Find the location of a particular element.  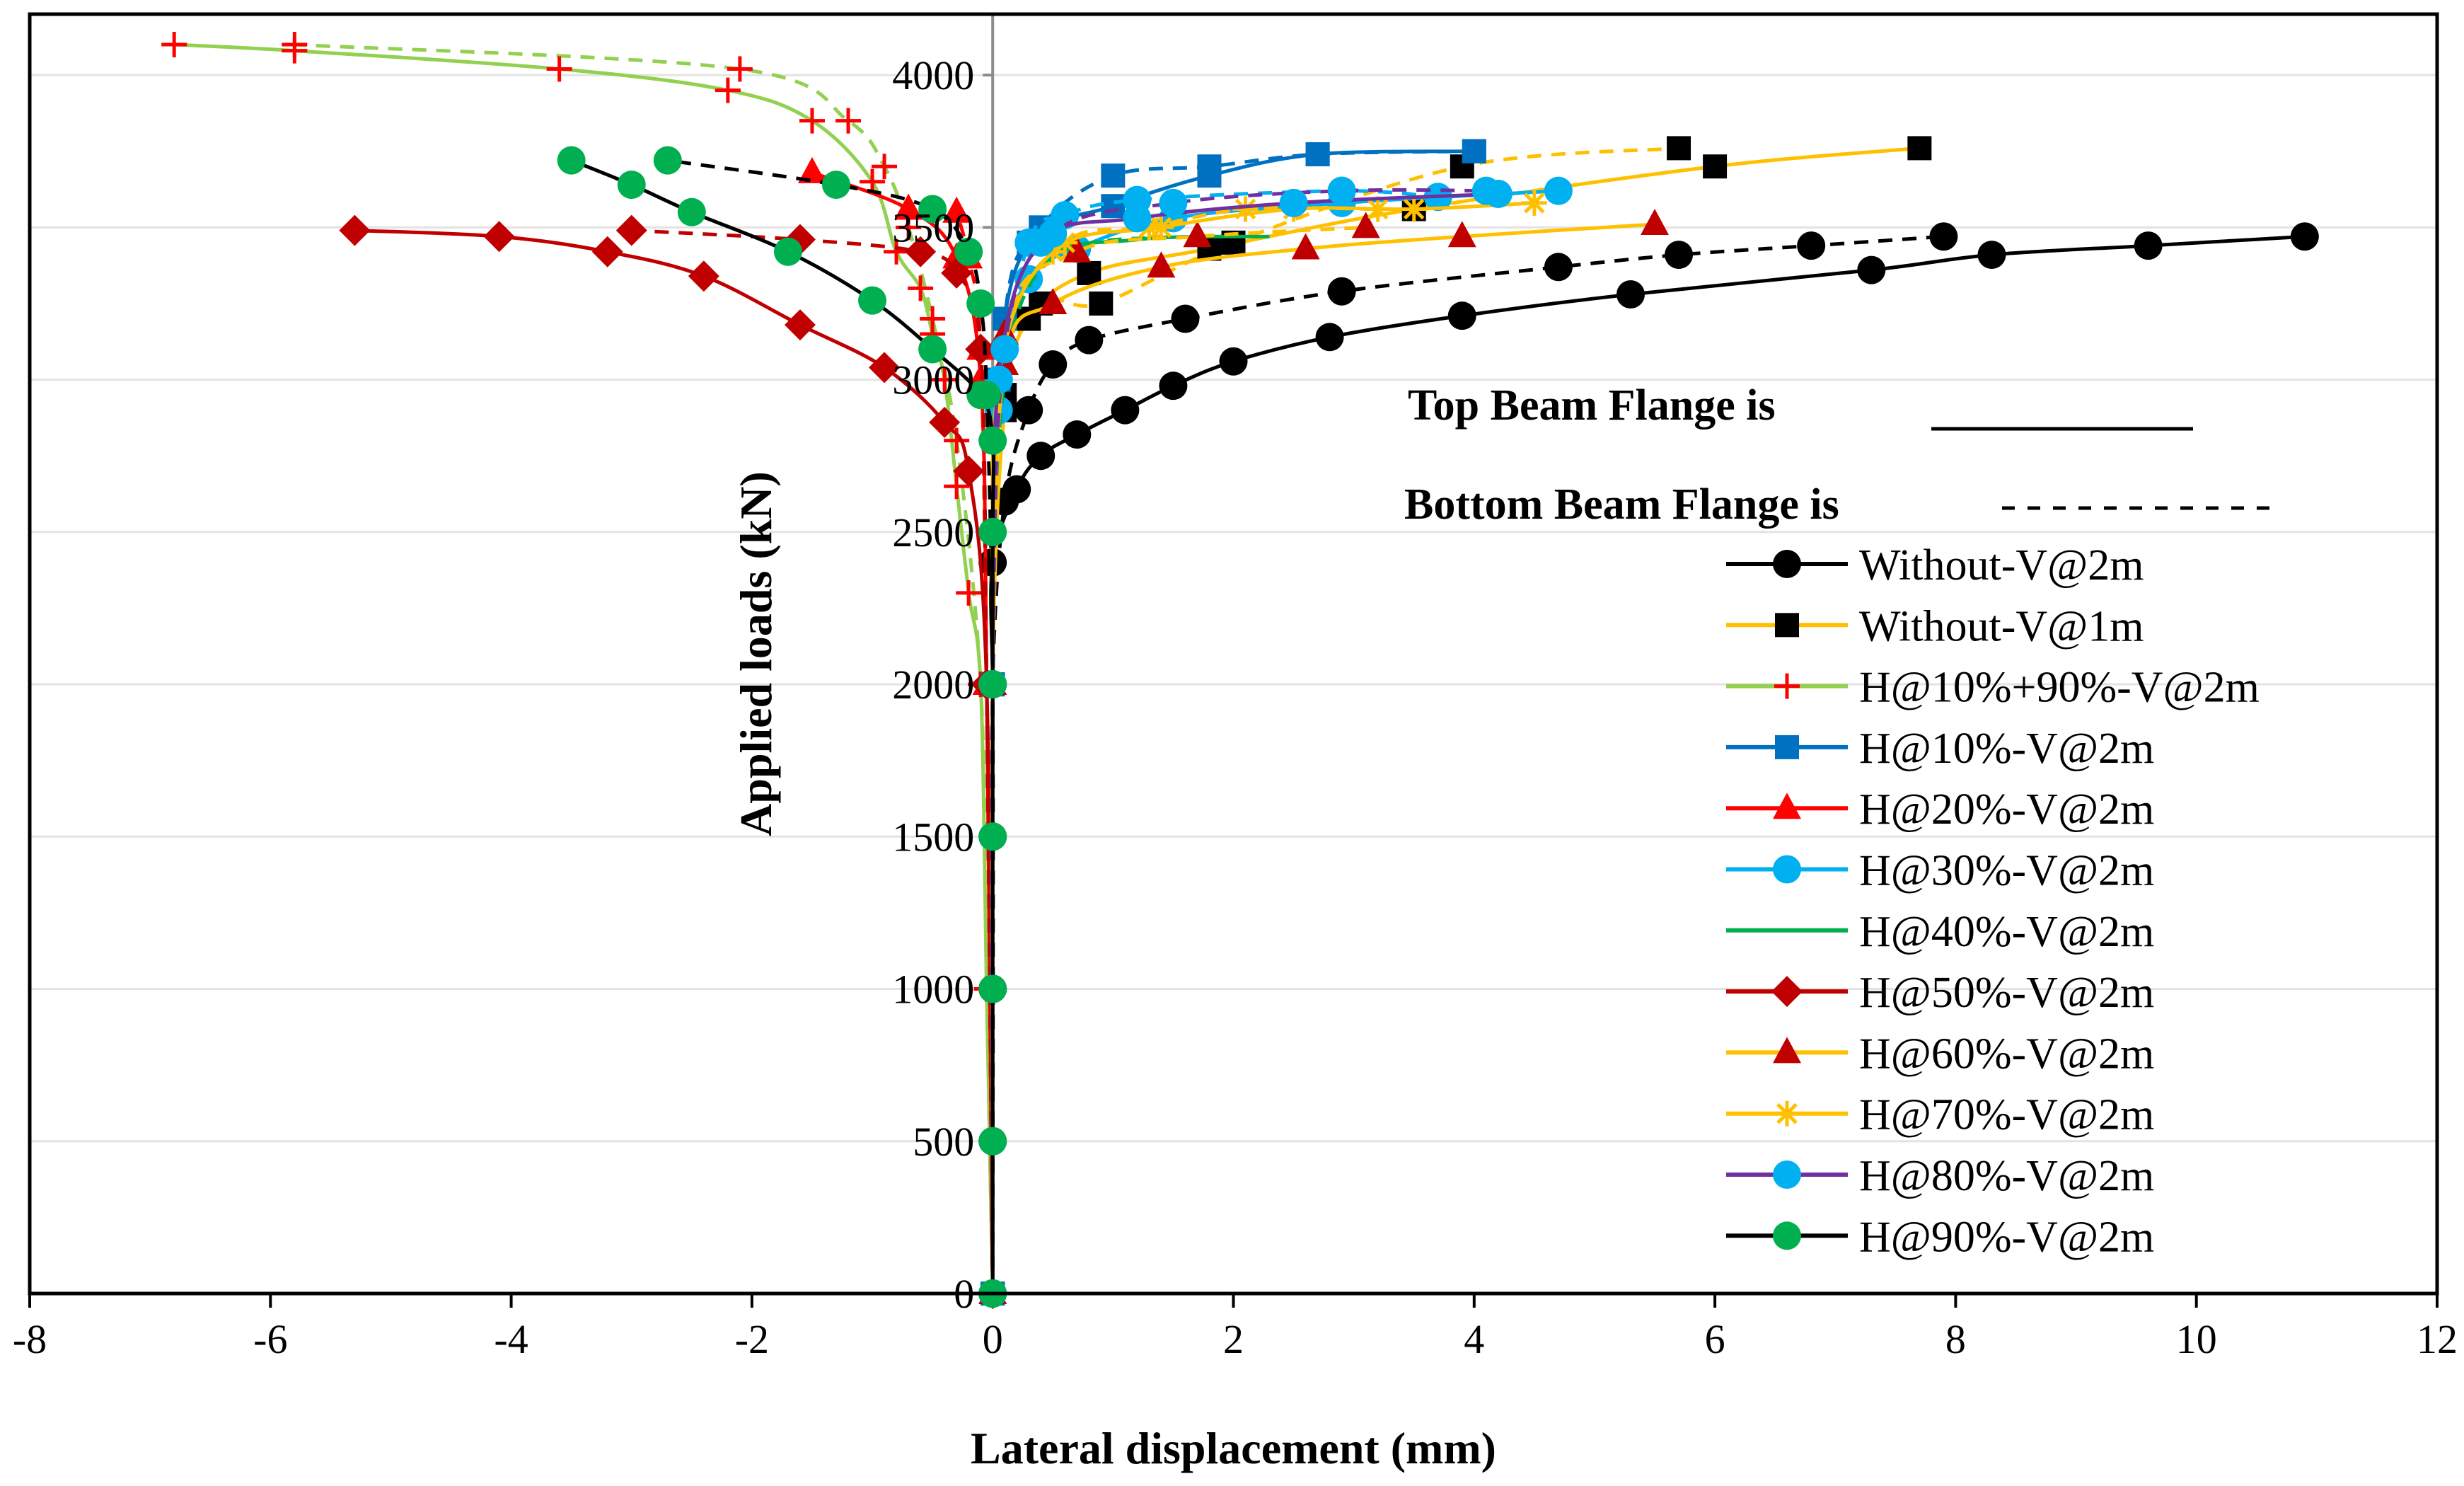

flange-annotations: Top Beam Flange is Bottom Beam Flange is is located at coordinates (1837, 455).